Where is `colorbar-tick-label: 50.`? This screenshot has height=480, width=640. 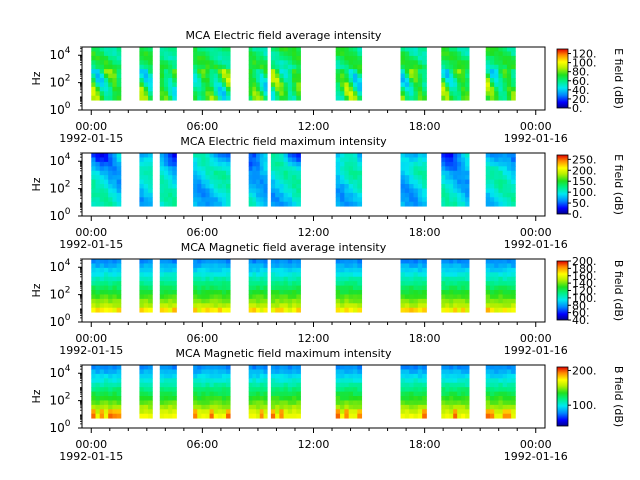
colorbar-tick-label: 50. is located at coordinates (581, 203).